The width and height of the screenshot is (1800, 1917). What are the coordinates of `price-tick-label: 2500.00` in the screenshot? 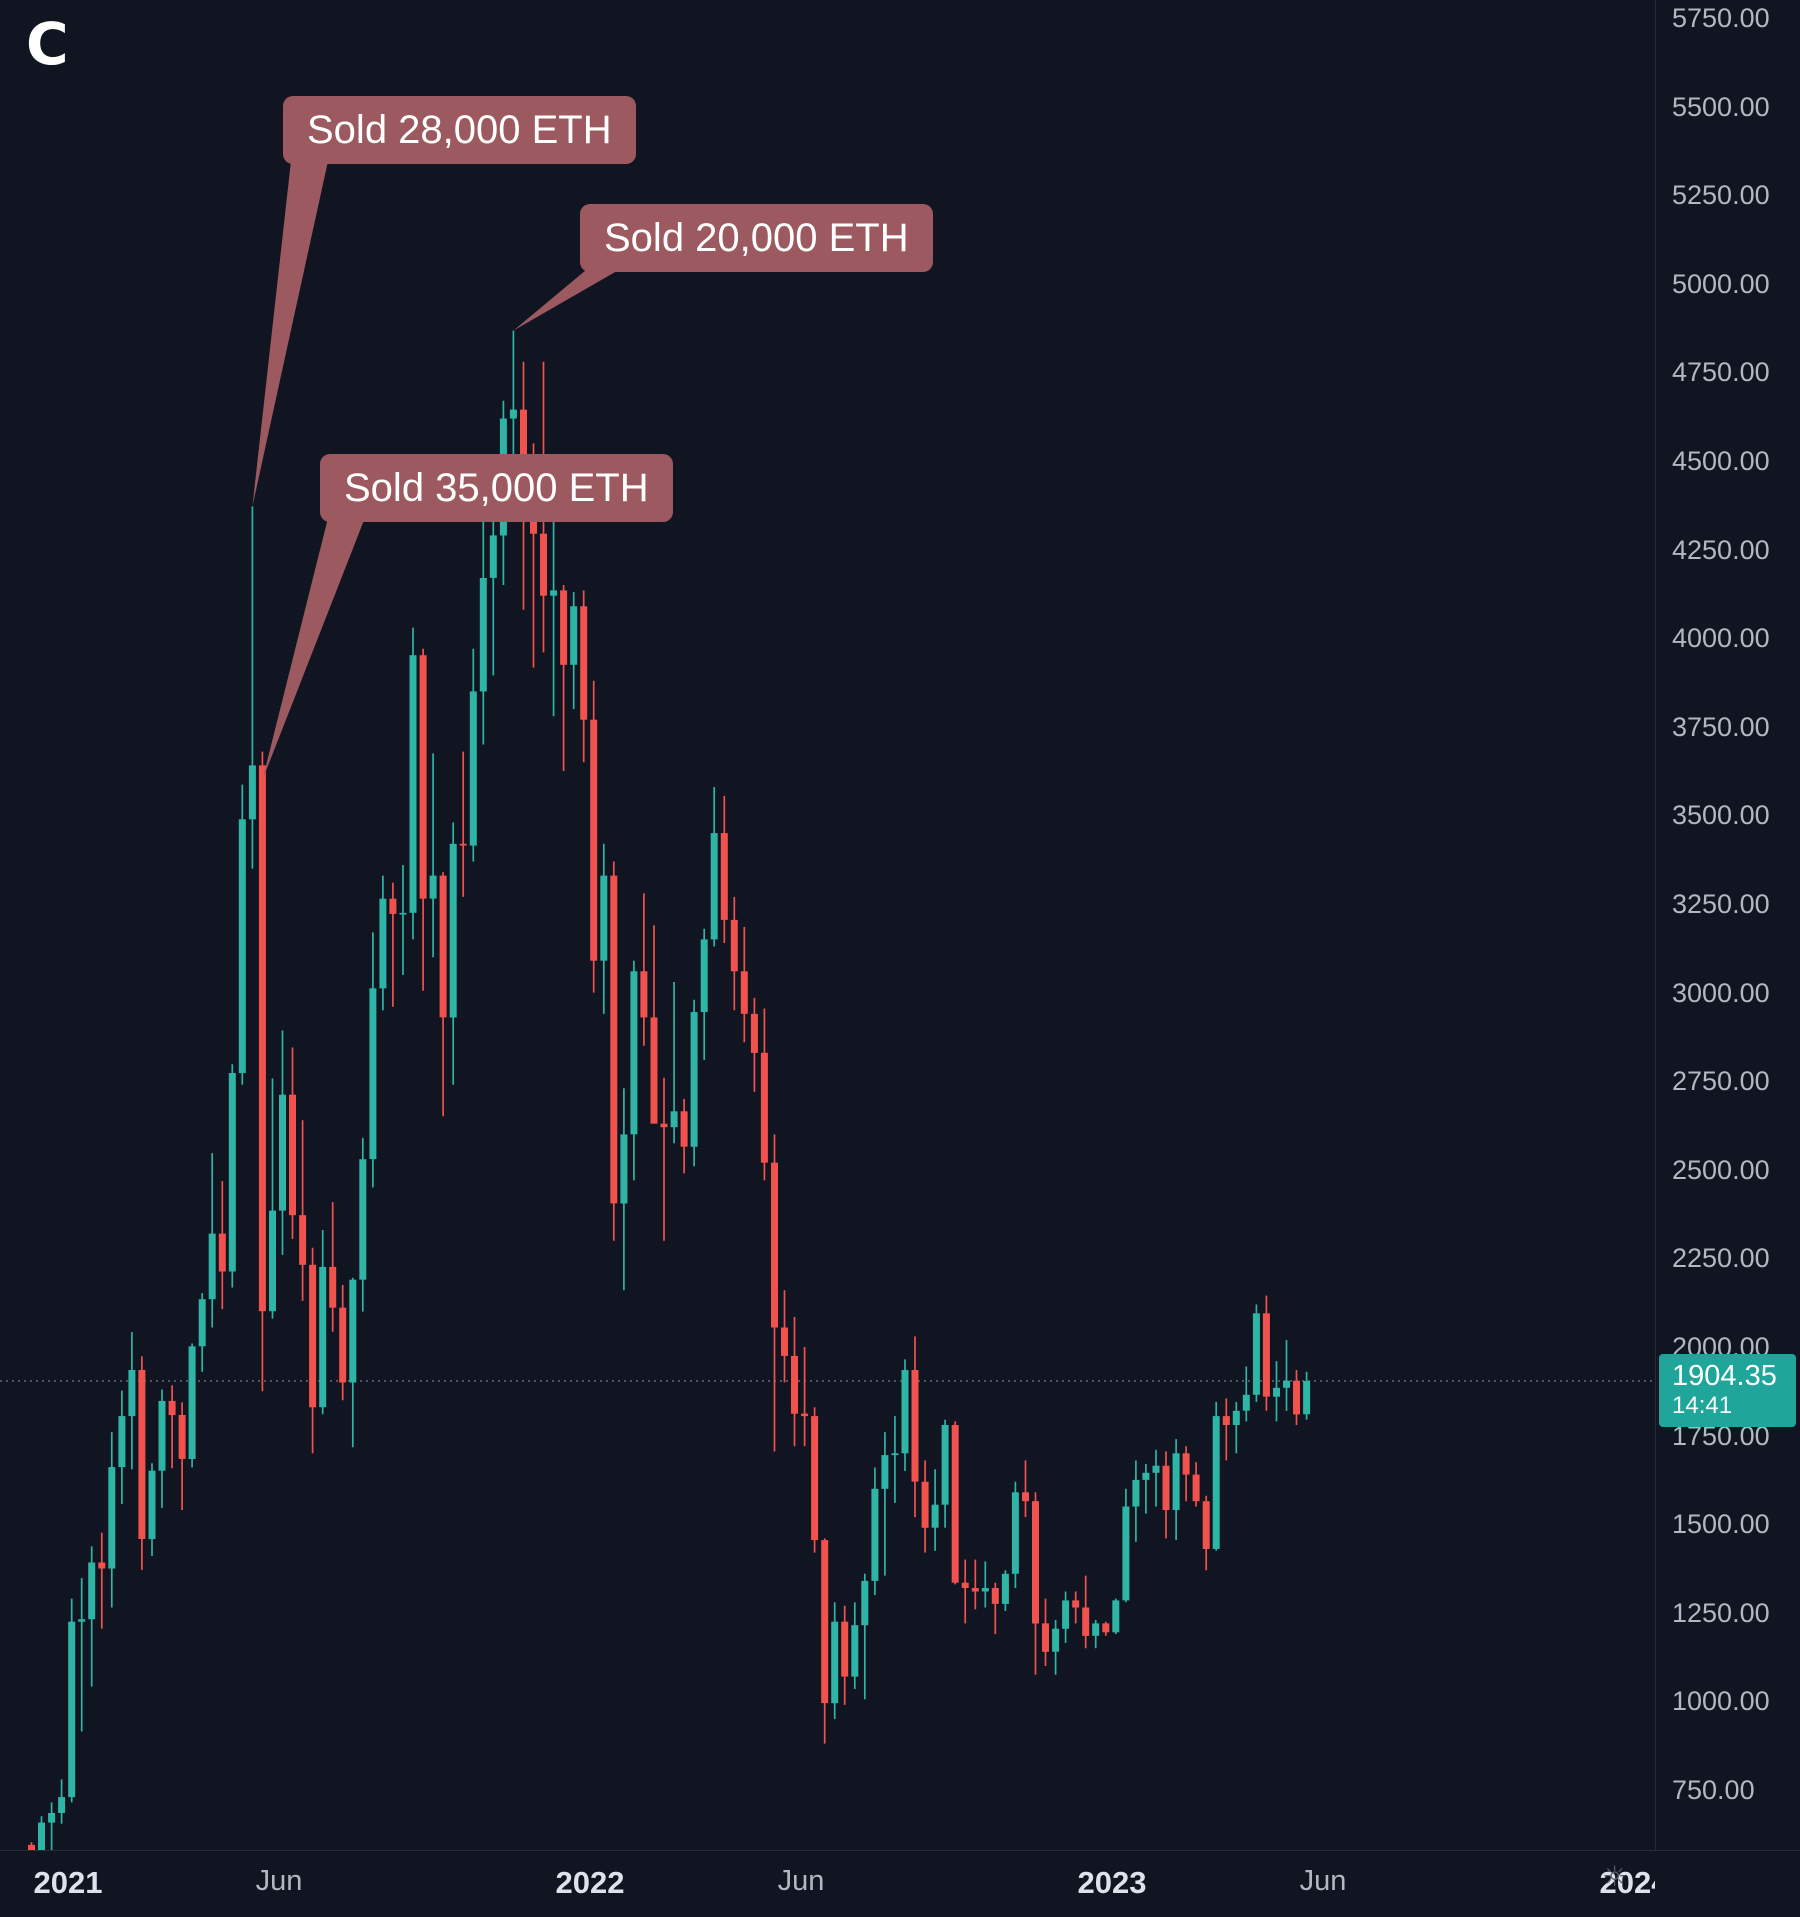 It's located at (1721, 1170).